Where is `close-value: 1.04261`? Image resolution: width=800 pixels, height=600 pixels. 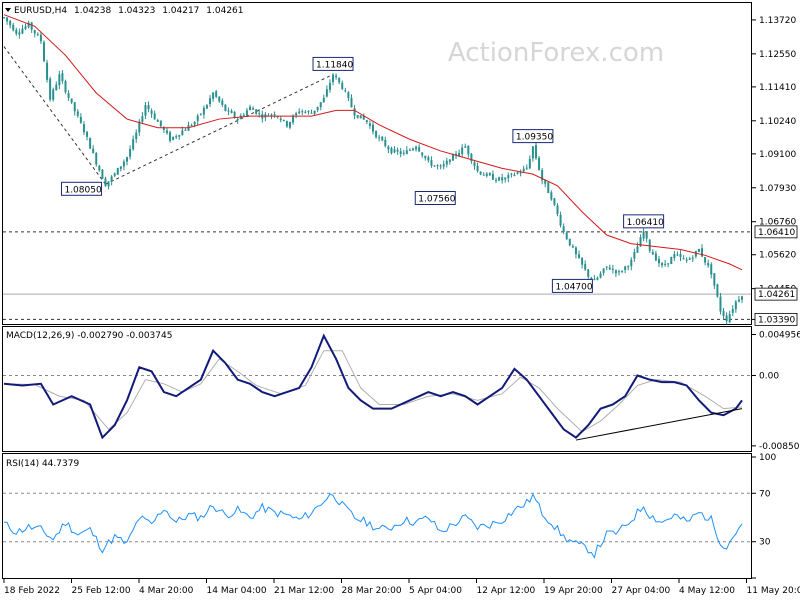 close-value: 1.04261 is located at coordinates (224, 11).